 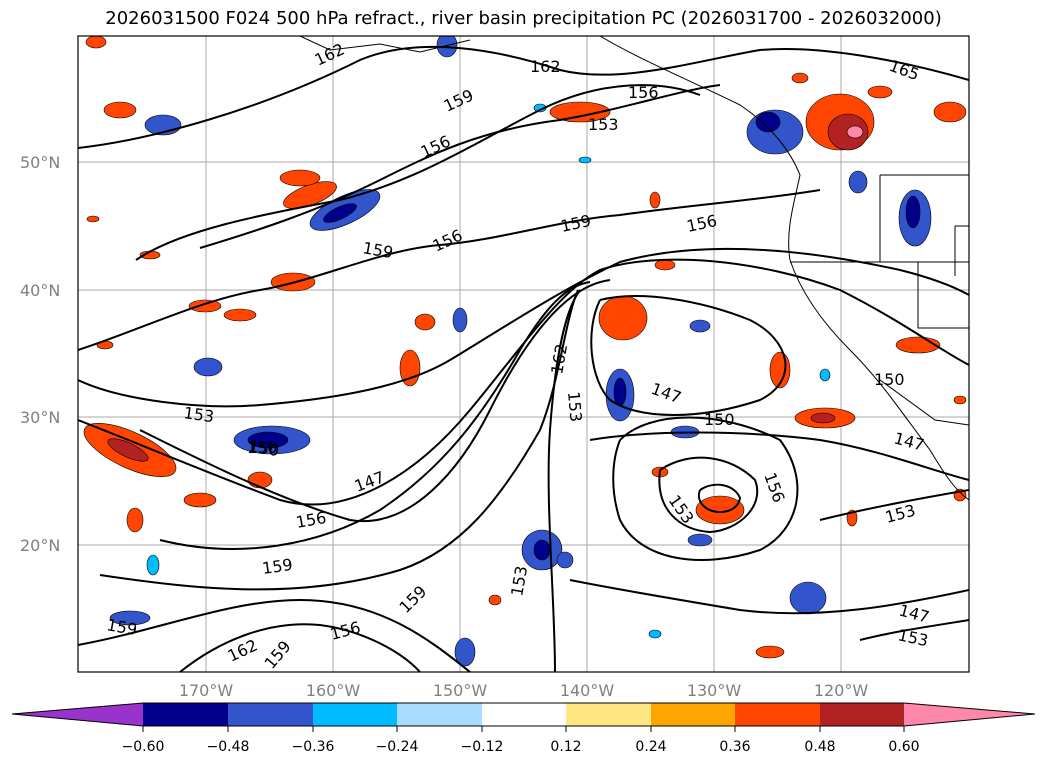 I want to click on colorbar-tick-label: −0.24, so click(x=397, y=747).